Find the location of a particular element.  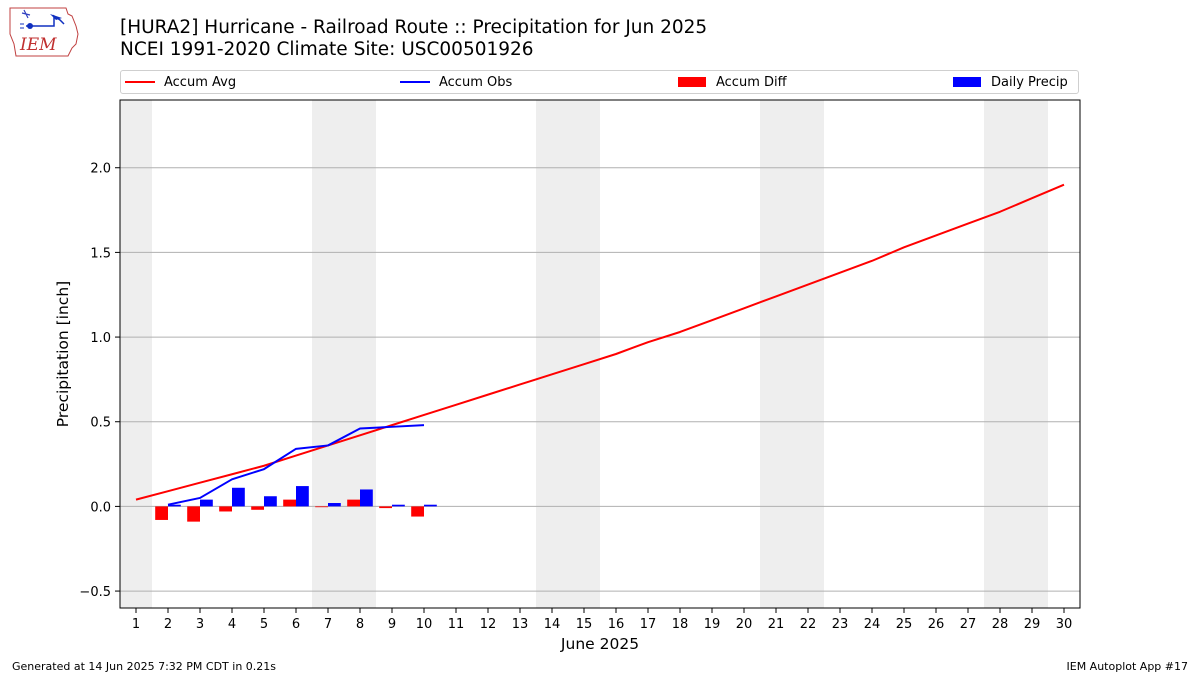

x-tick-label: 28 is located at coordinates (1000, 624).